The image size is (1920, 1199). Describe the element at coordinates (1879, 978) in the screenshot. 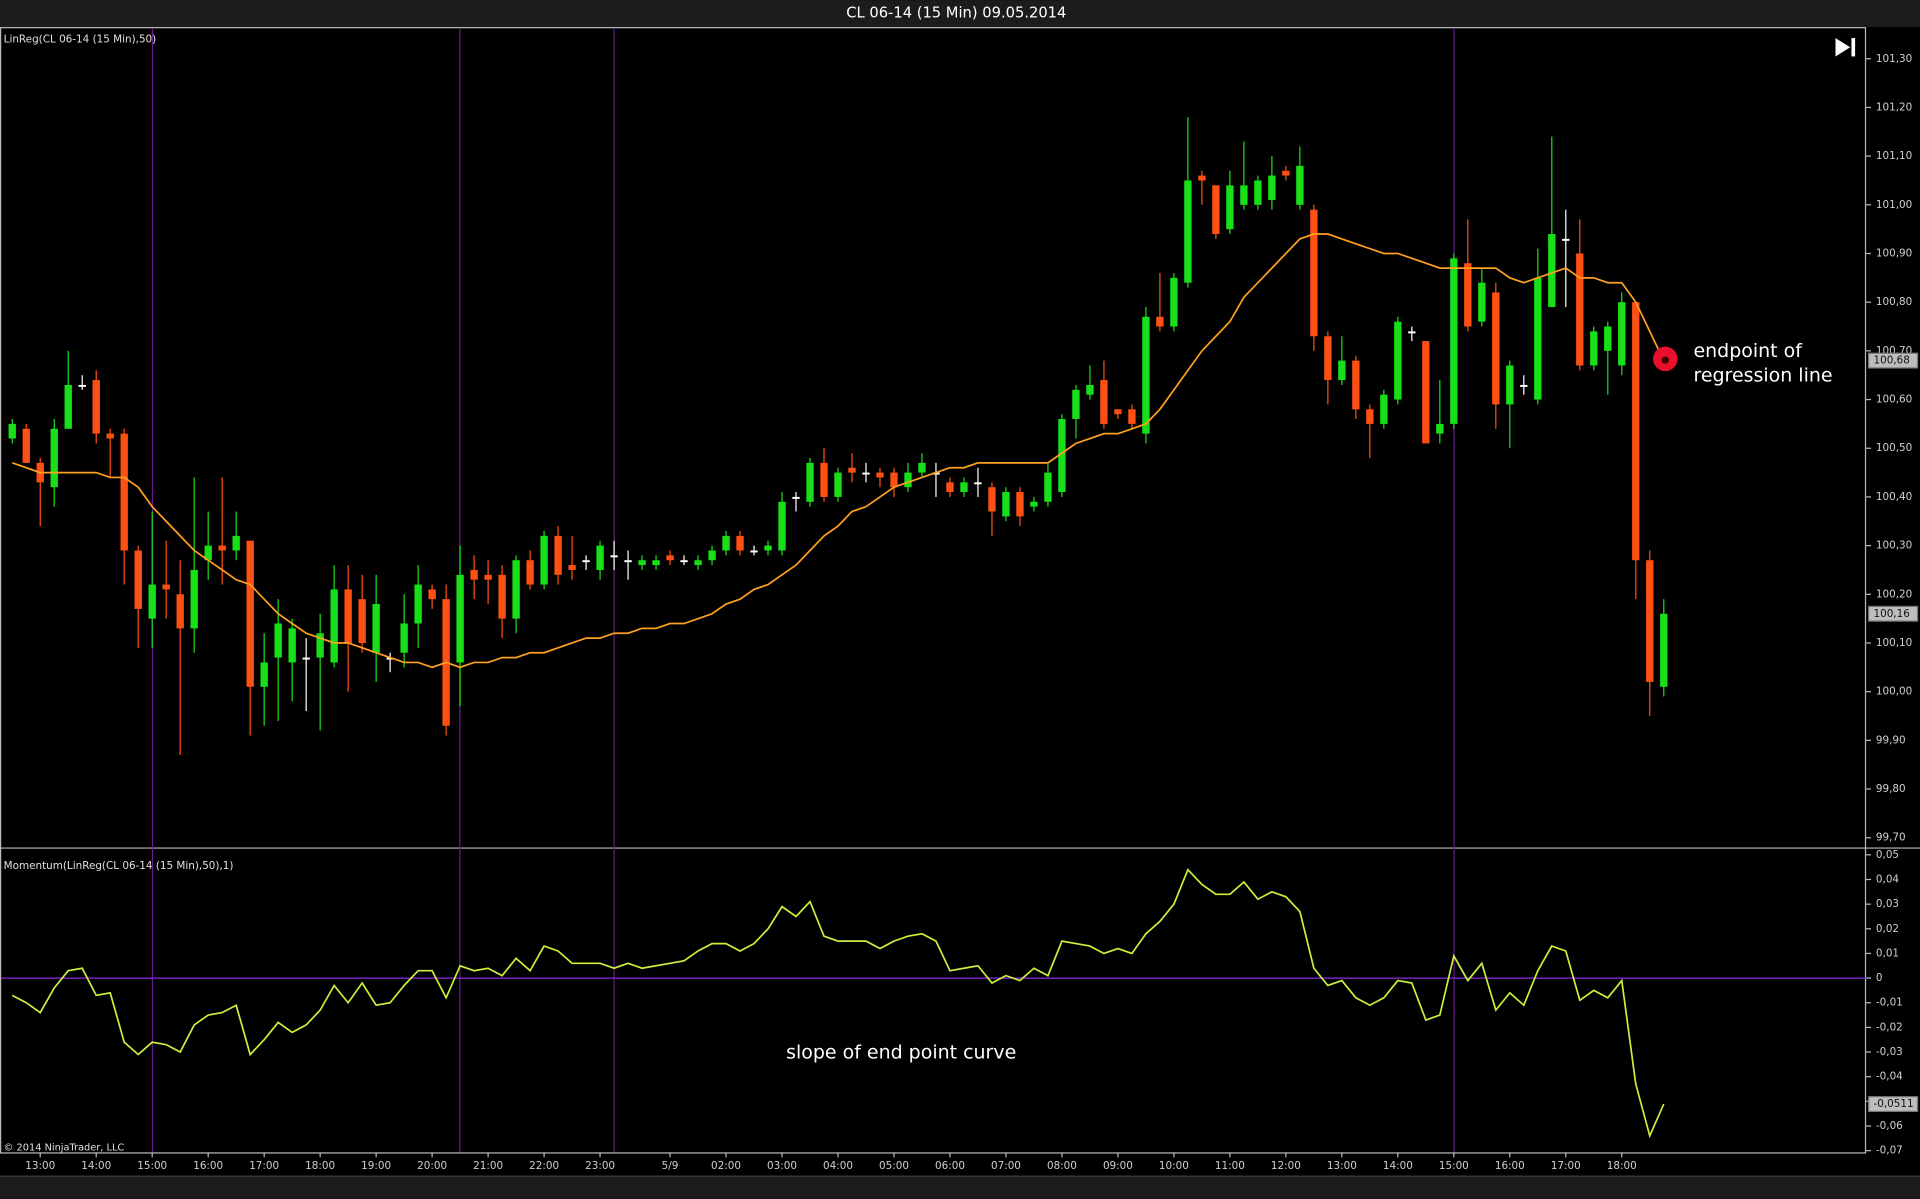

I see `y-tick-label: 0` at that location.